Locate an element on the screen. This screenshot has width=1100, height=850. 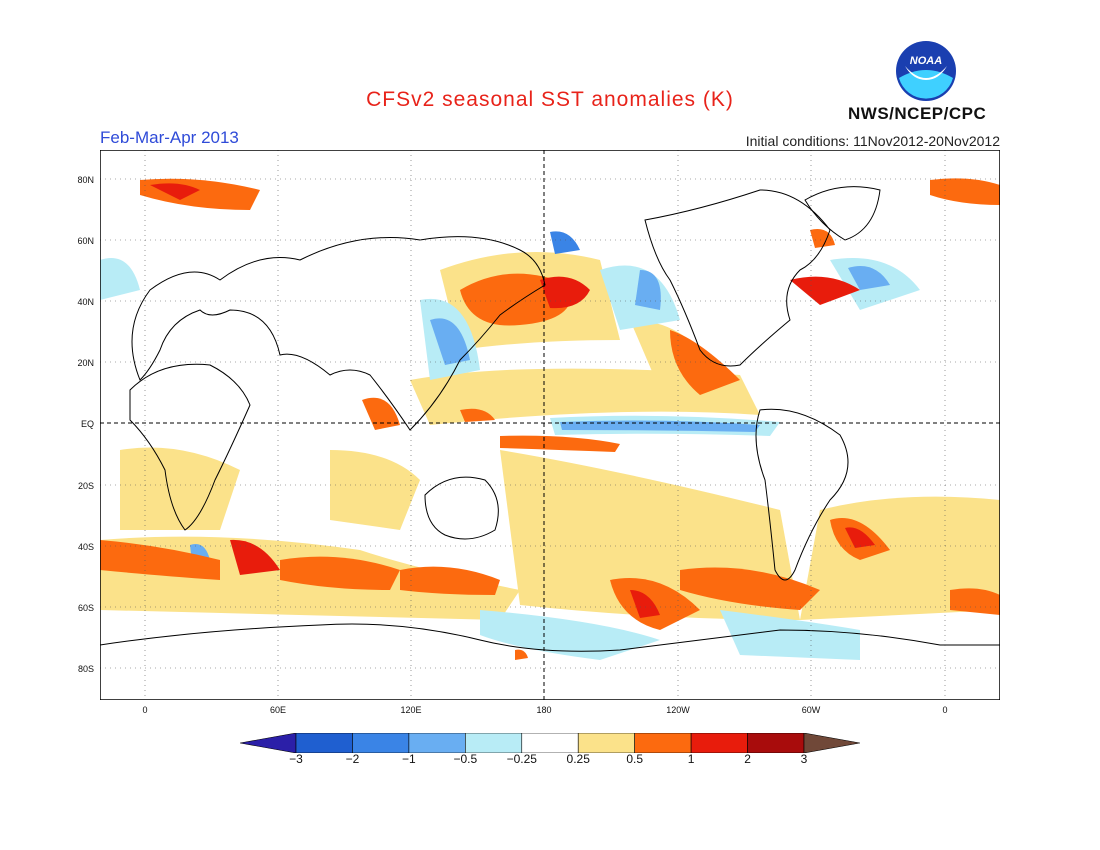
lat-label-eq: EQ is located at coordinates (87, 424).